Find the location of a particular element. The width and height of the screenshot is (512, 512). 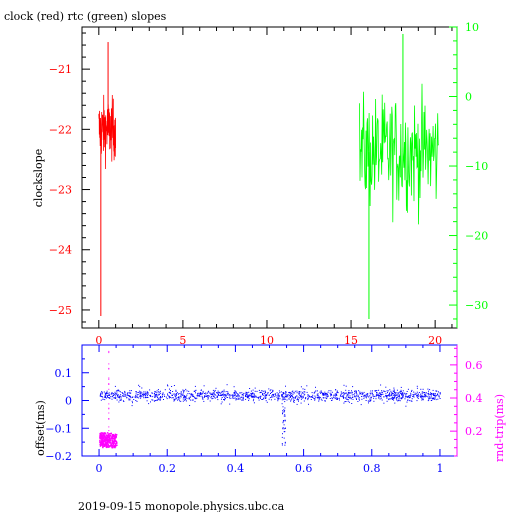

series-rtc is located at coordinates (399, 176).